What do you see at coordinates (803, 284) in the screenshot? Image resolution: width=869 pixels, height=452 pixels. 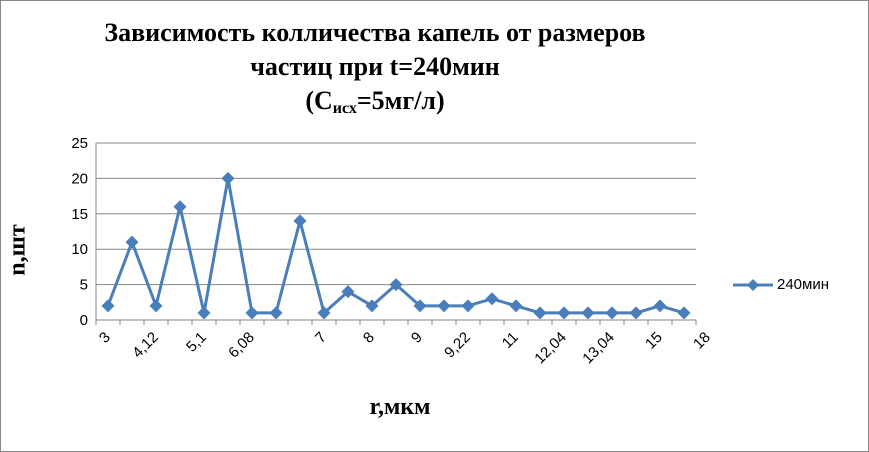 I see `legend-label: 240мин` at bounding box center [803, 284].